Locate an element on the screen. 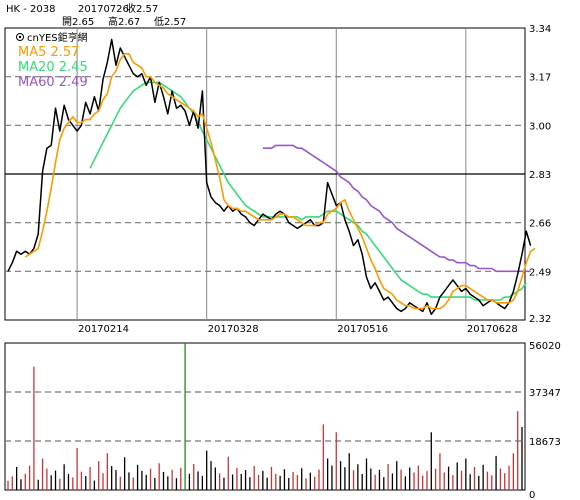 This screenshot has width=580, height=500. legend-ma20: MA20 2.45 is located at coordinates (53, 67).